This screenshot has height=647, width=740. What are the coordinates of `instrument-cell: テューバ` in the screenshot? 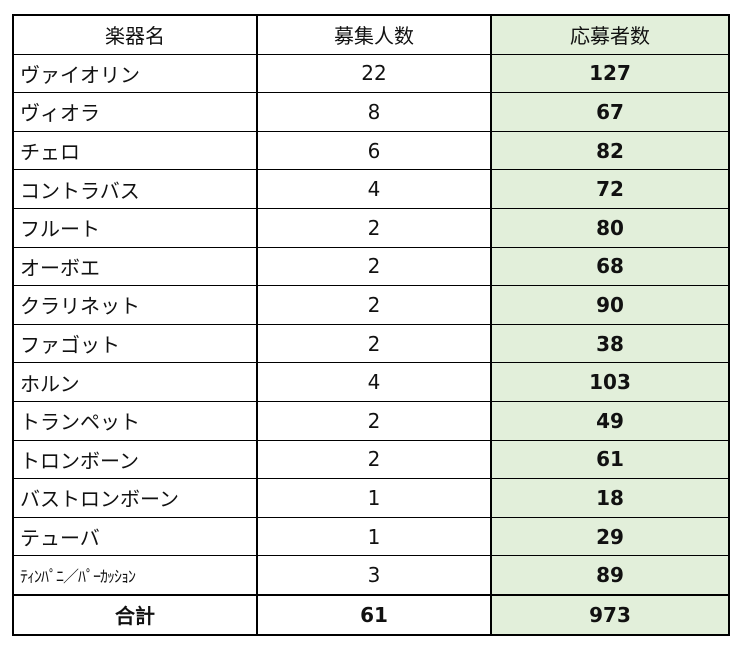 It's located at (135, 536).